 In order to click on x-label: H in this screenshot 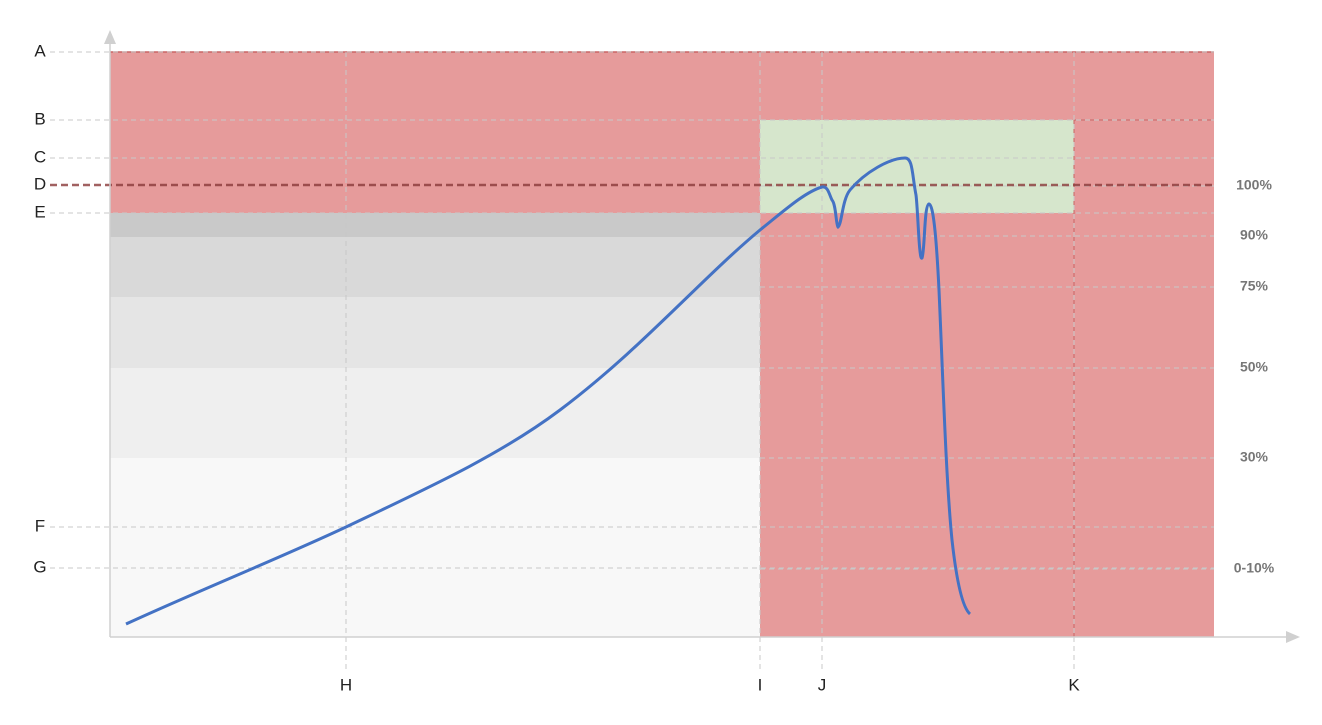, I will do `click(346, 684)`.